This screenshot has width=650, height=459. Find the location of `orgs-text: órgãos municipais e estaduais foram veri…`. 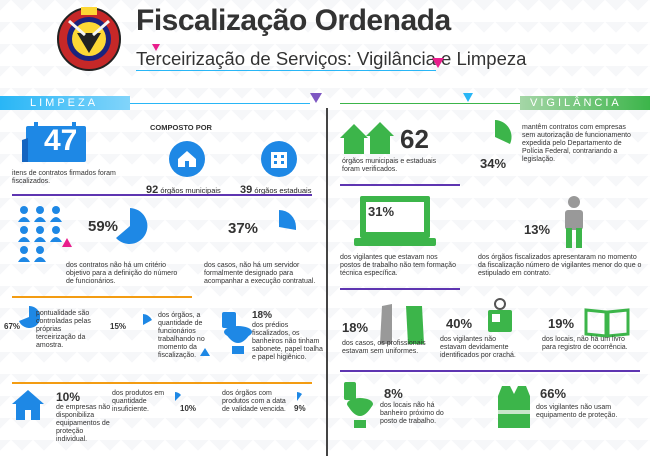

orgs-text: órgãos municipais e estaduais foram veri… is located at coordinates (389, 165).